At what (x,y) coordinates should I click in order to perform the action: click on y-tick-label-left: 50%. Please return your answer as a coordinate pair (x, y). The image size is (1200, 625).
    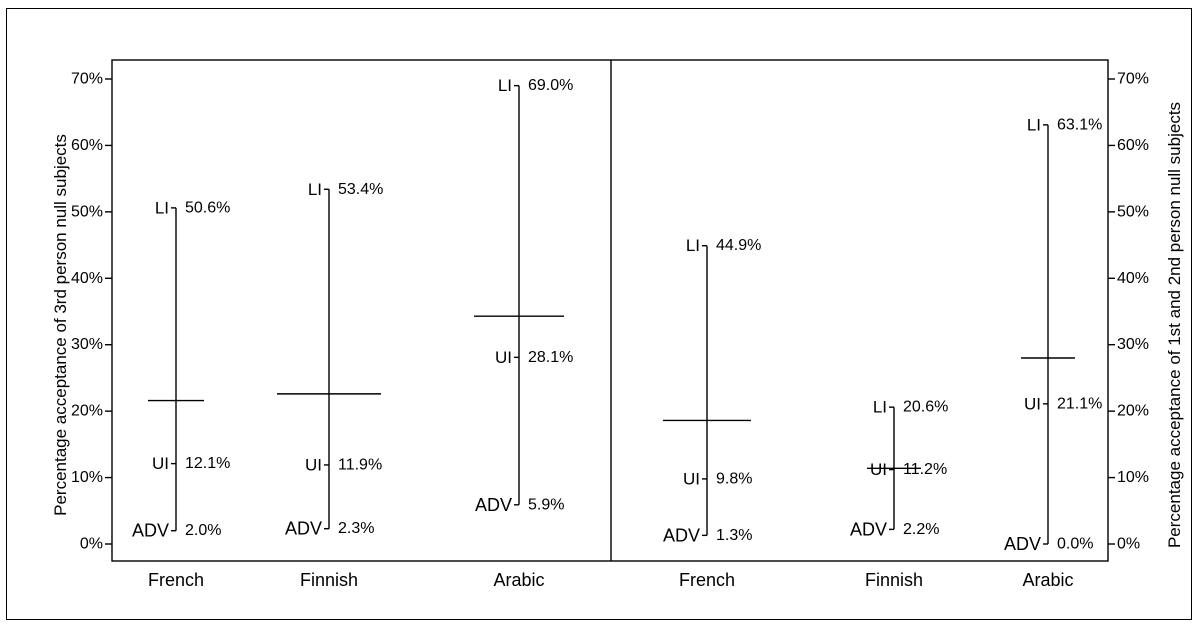
    Looking at the image, I should click on (87, 211).